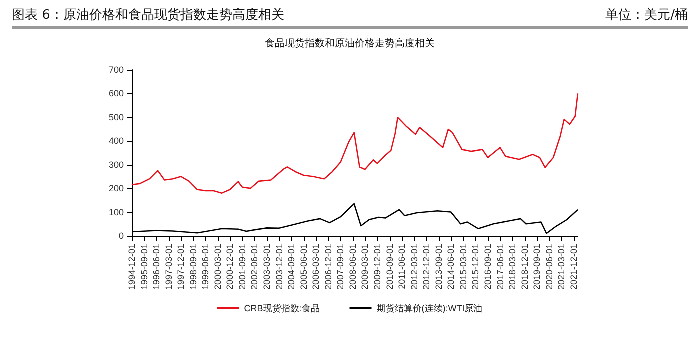 Image resolution: width=700 pixels, height=347 pixels. I want to click on x-tick-label: 2016-09-01, so click(488, 267).